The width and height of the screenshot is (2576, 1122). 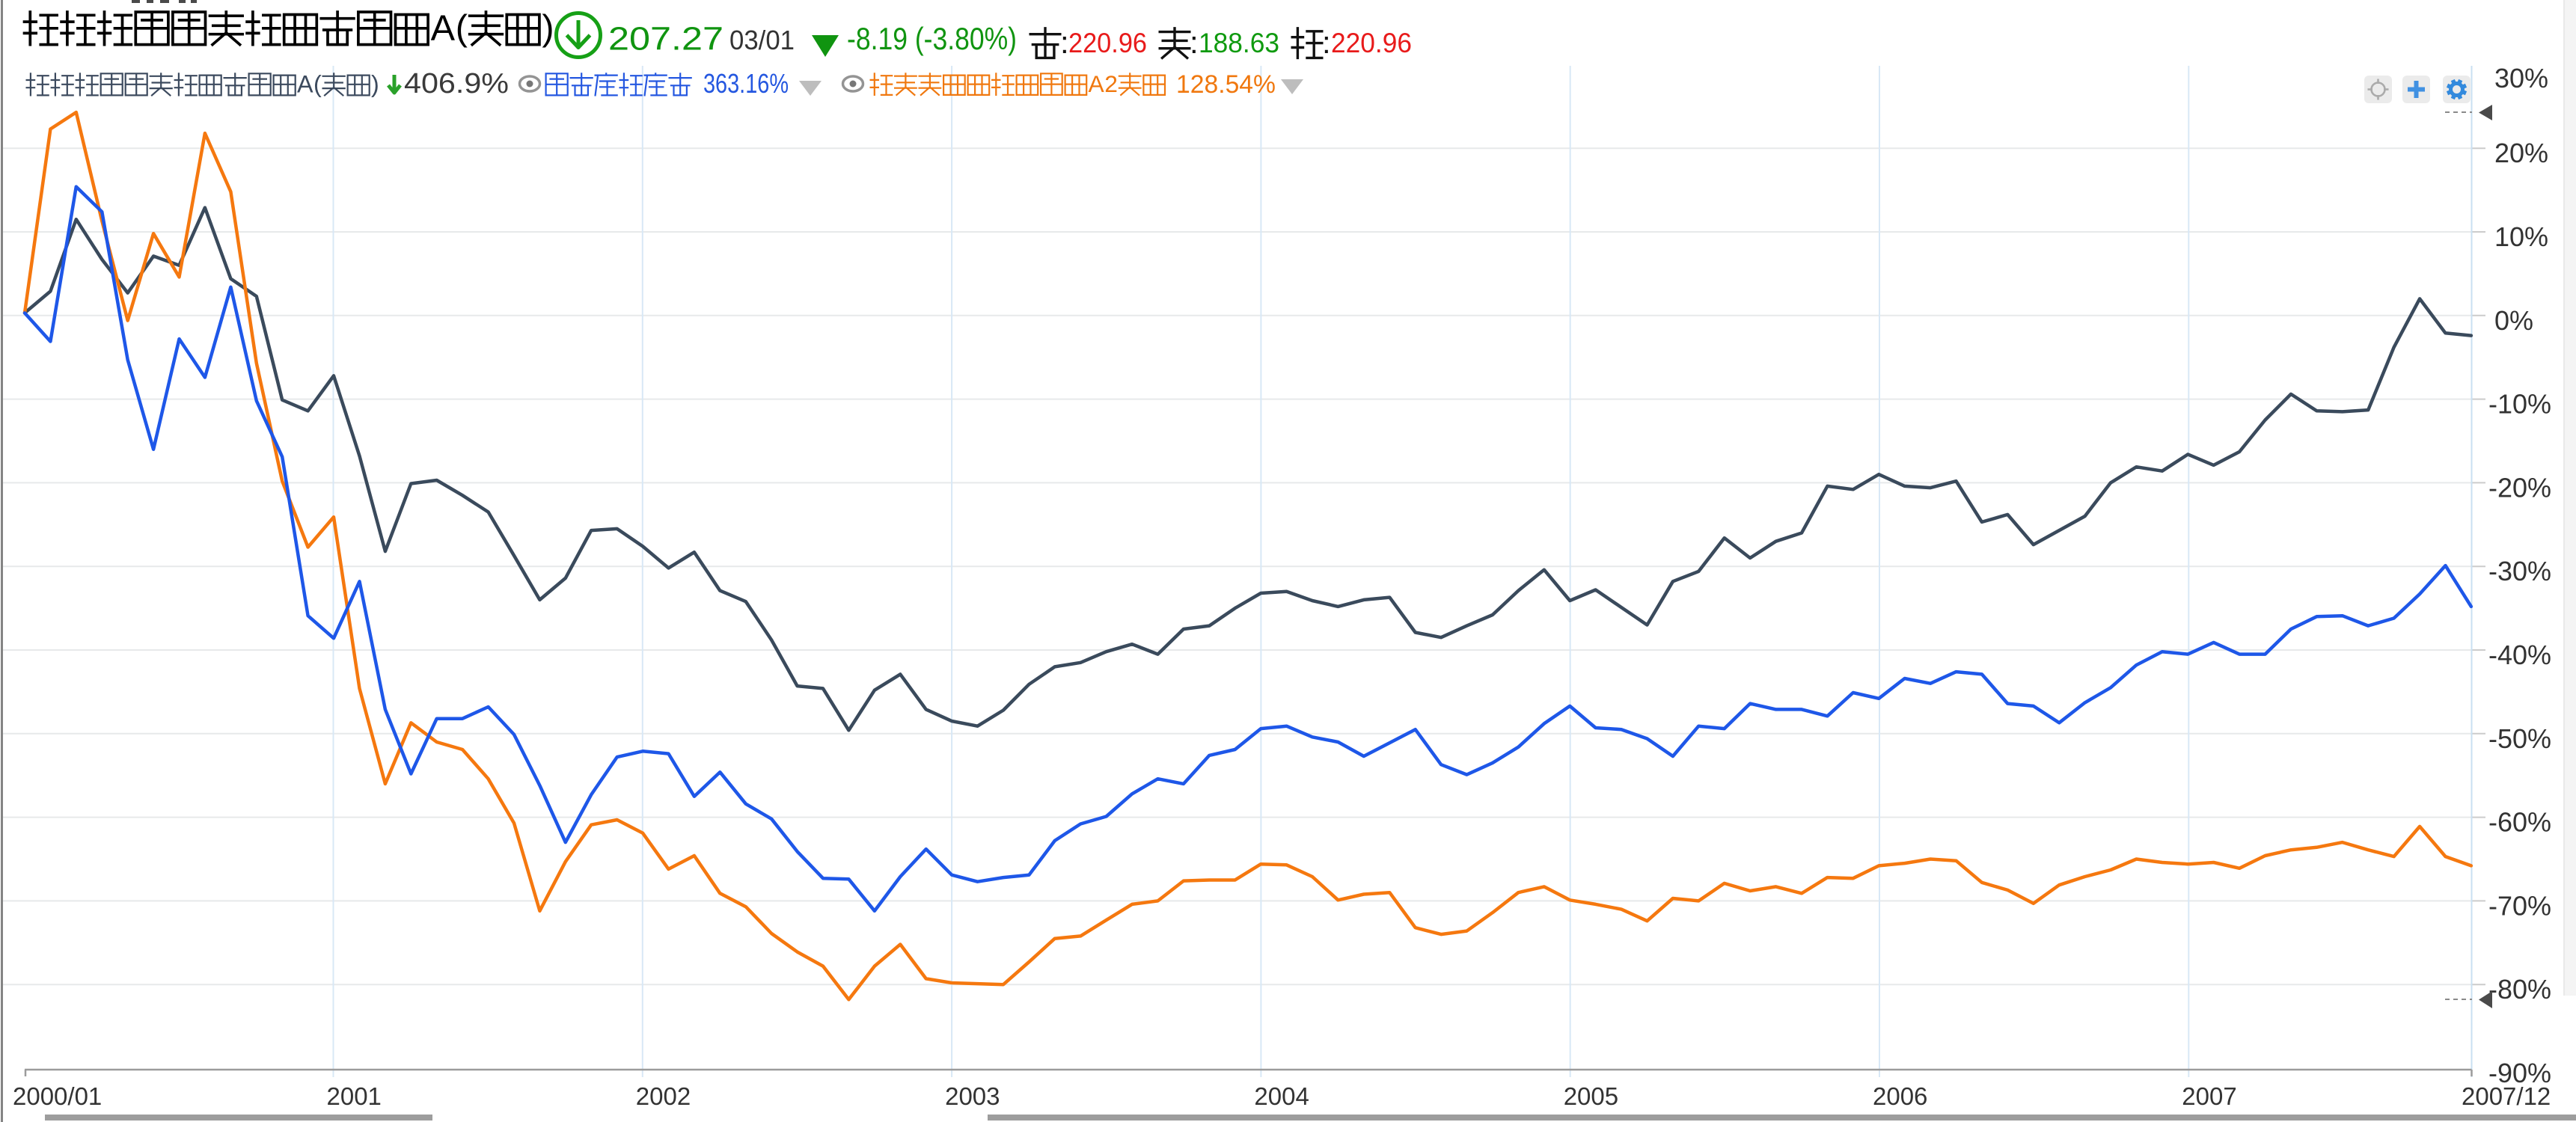 What do you see at coordinates (2521, 236) in the screenshot?
I see `svg-text: 10%` at bounding box center [2521, 236].